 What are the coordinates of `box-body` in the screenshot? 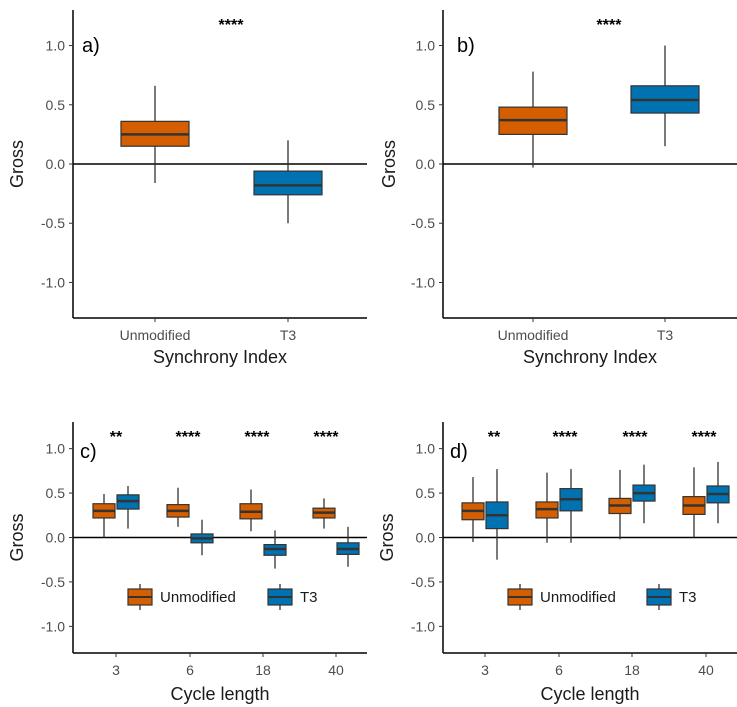 It's located at (288, 183).